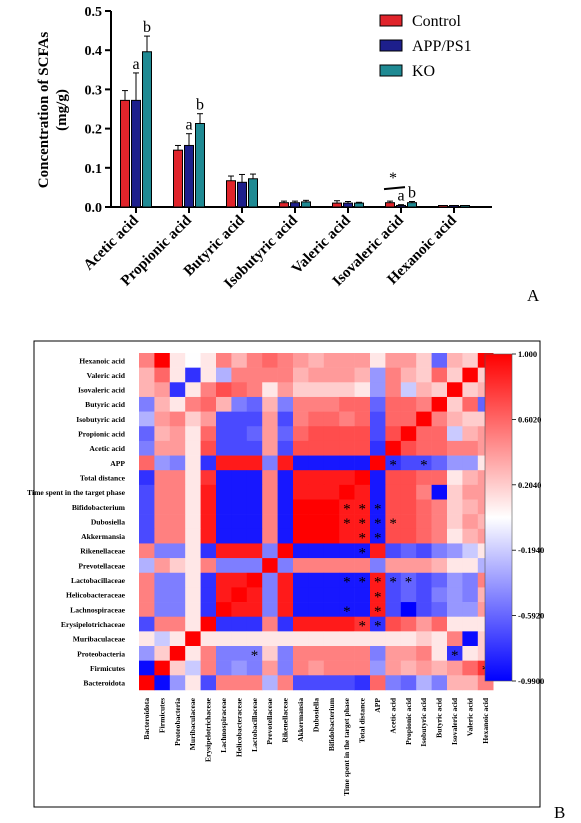 Image resolution: width=581 pixels, height=823 pixels. Describe the element at coordinates (146, 719) in the screenshot. I see `column-label: Bacteroidota` at that location.